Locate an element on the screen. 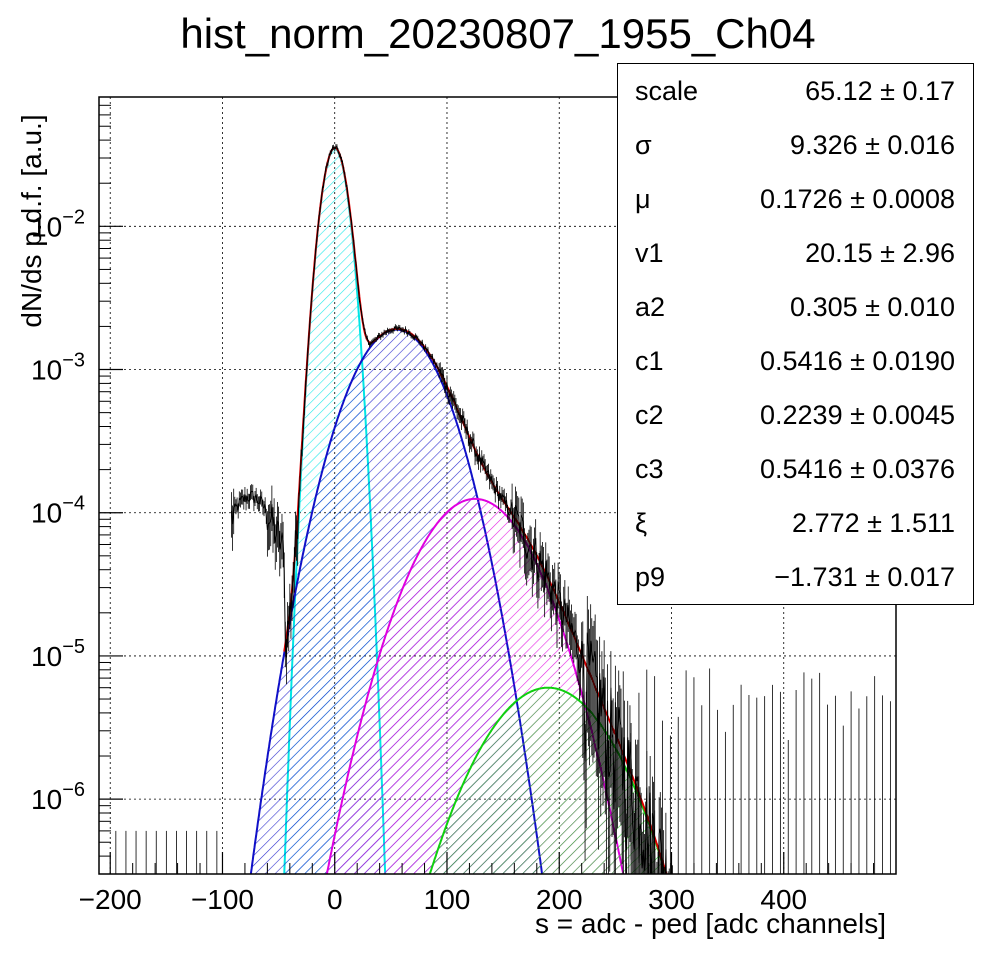 This screenshot has width=996, height=972. stat-row: p9 −1.731 ± 0.017 is located at coordinates (795, 577).